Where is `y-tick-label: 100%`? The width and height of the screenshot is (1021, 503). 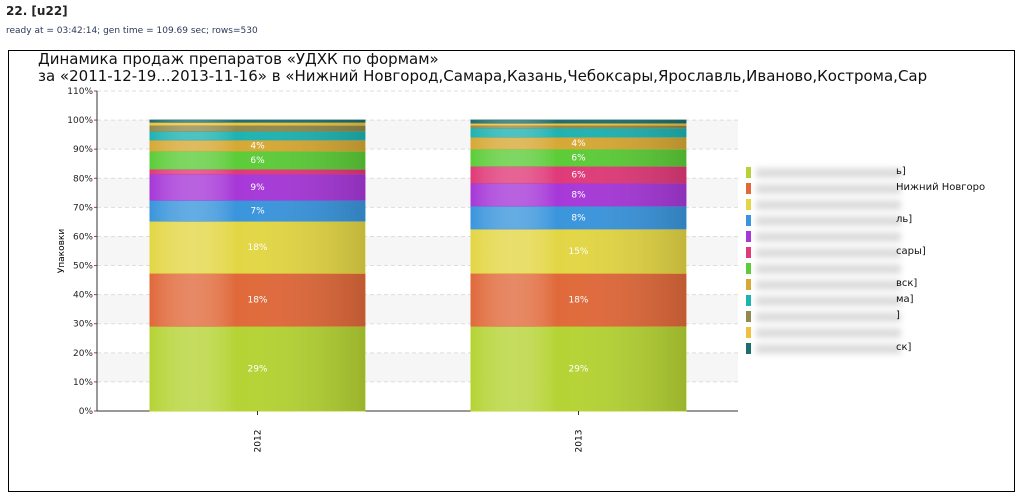
y-tick-label: 100% is located at coordinates (80, 121).